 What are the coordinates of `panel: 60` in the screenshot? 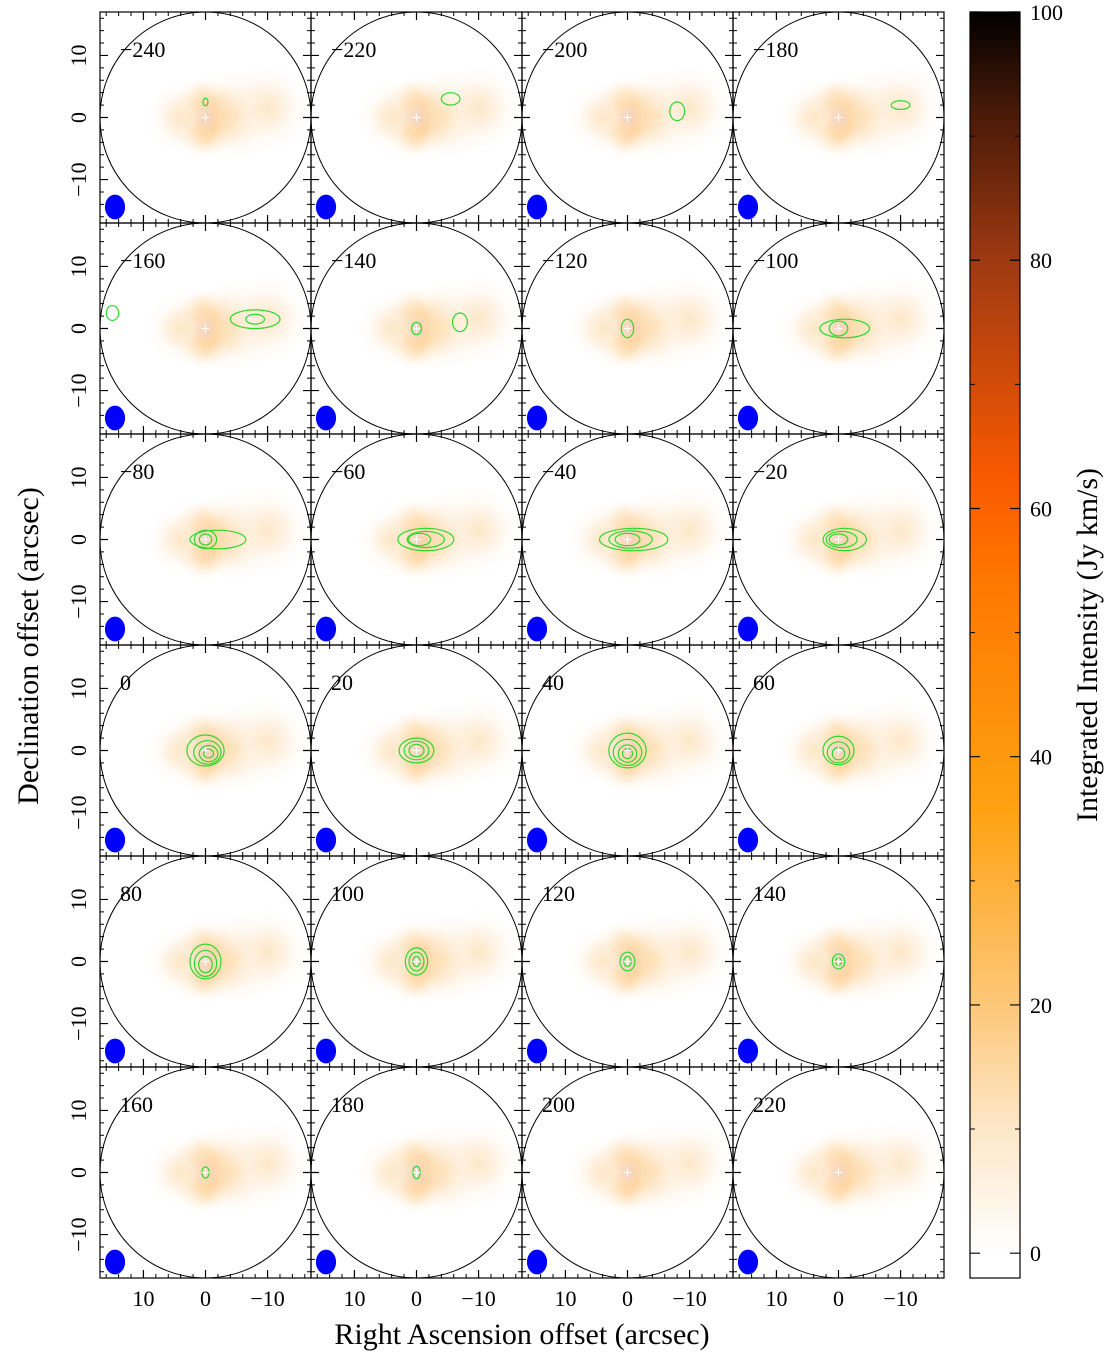 It's located at (838, 750).